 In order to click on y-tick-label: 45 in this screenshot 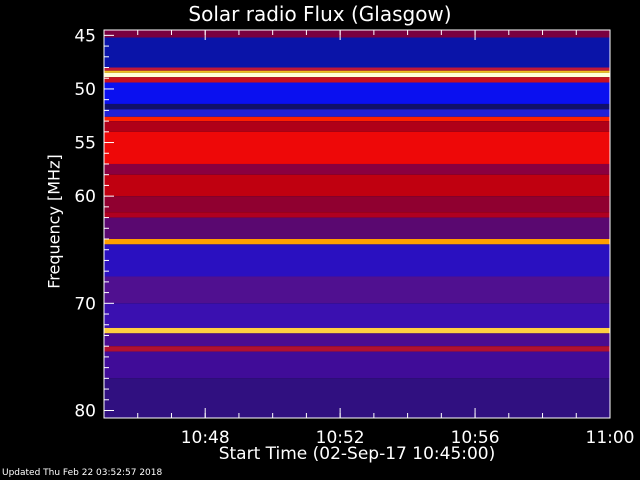, I will do `click(85, 36)`.